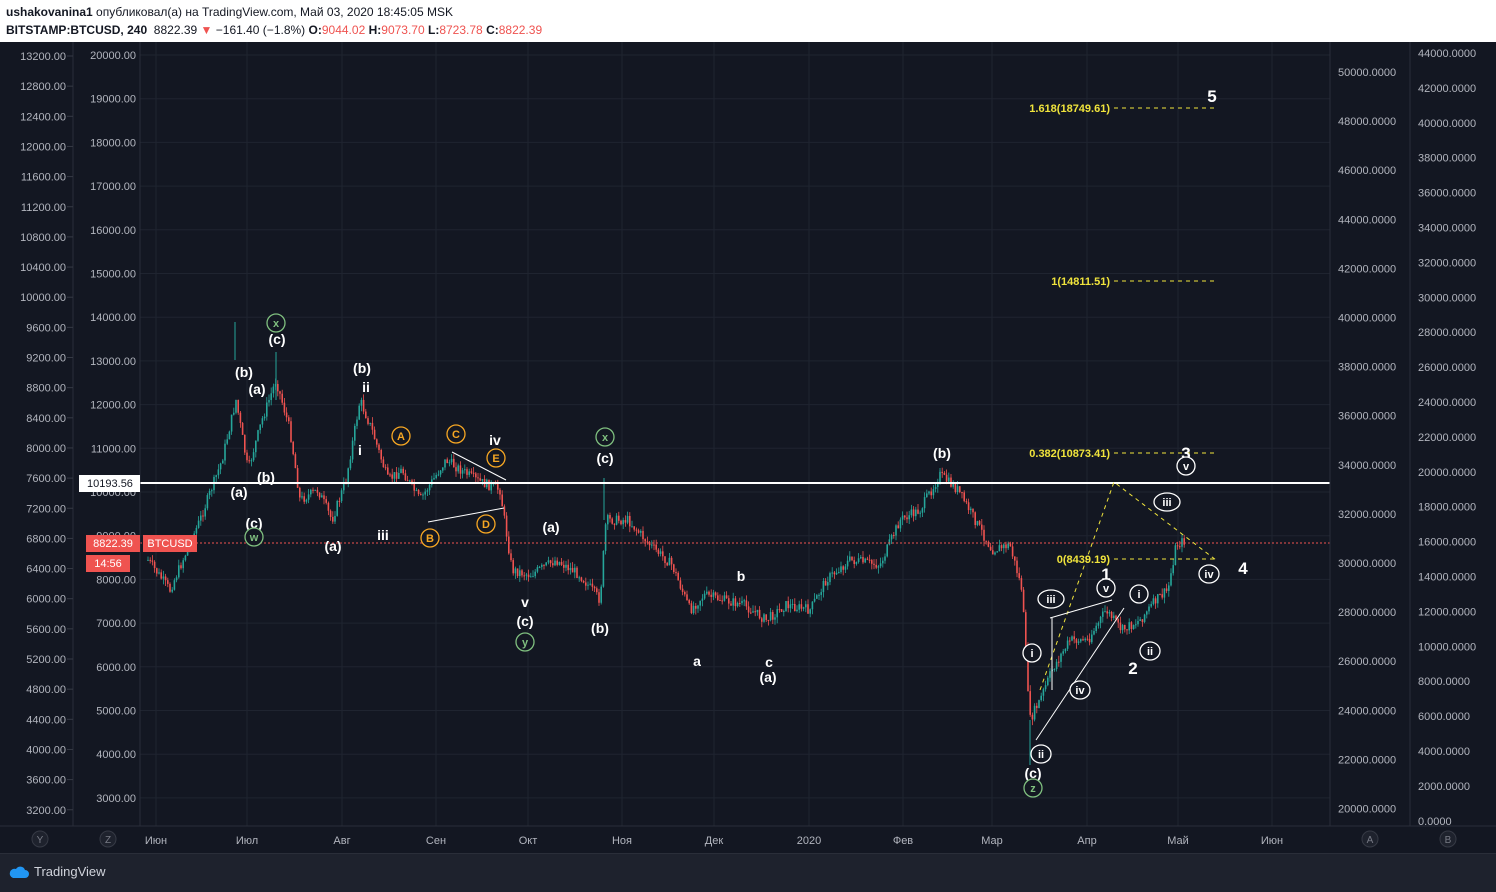  I want to click on tradingview-logo: TradingView, so click(57, 871).